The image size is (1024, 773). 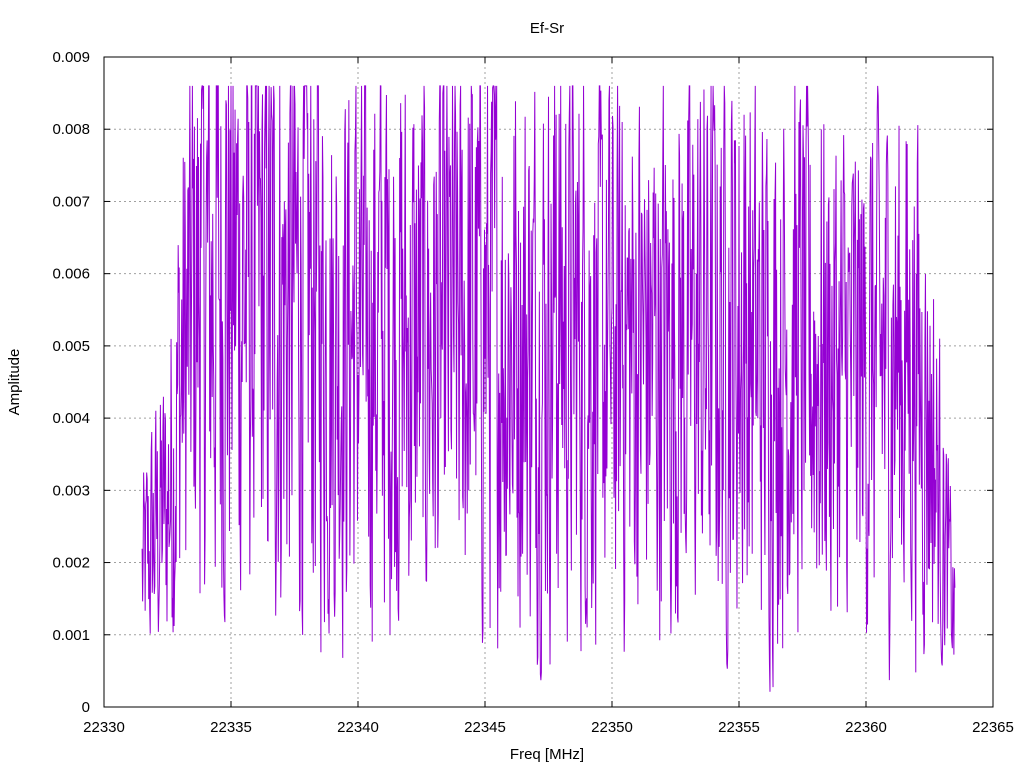 I want to click on x-tick-label: 22335, so click(x=231, y=727).